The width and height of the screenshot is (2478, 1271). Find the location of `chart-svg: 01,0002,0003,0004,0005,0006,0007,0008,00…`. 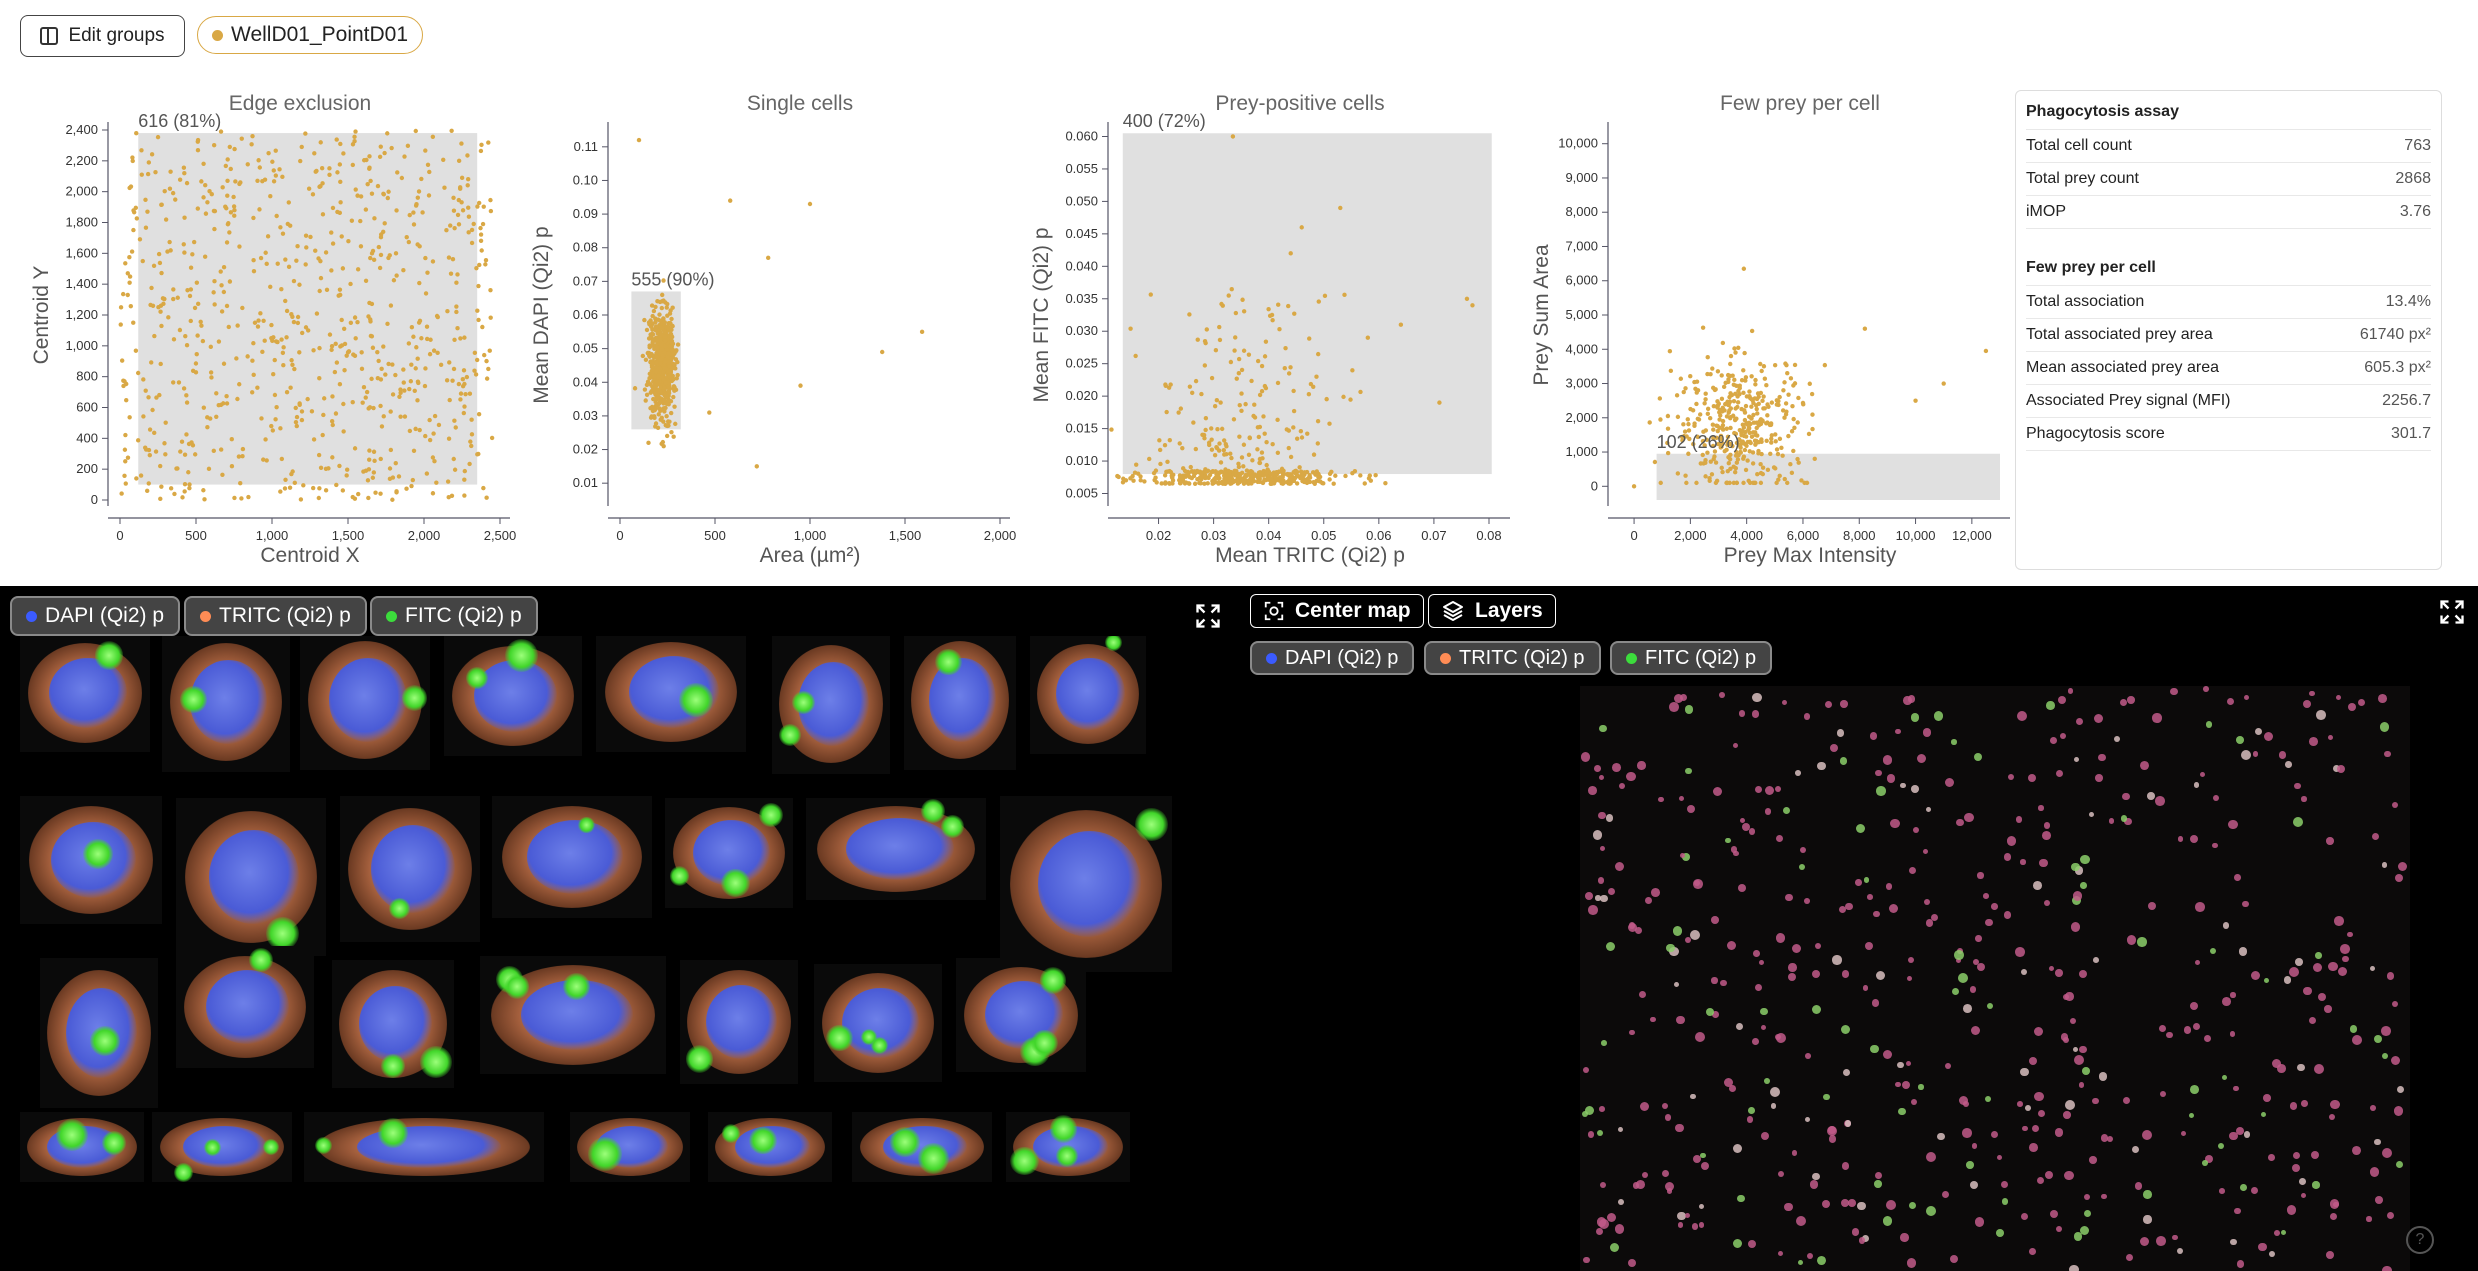

chart-svg: 01,0002,0003,0004,0005,0006,0007,0008,00… is located at coordinates (1770, 330).